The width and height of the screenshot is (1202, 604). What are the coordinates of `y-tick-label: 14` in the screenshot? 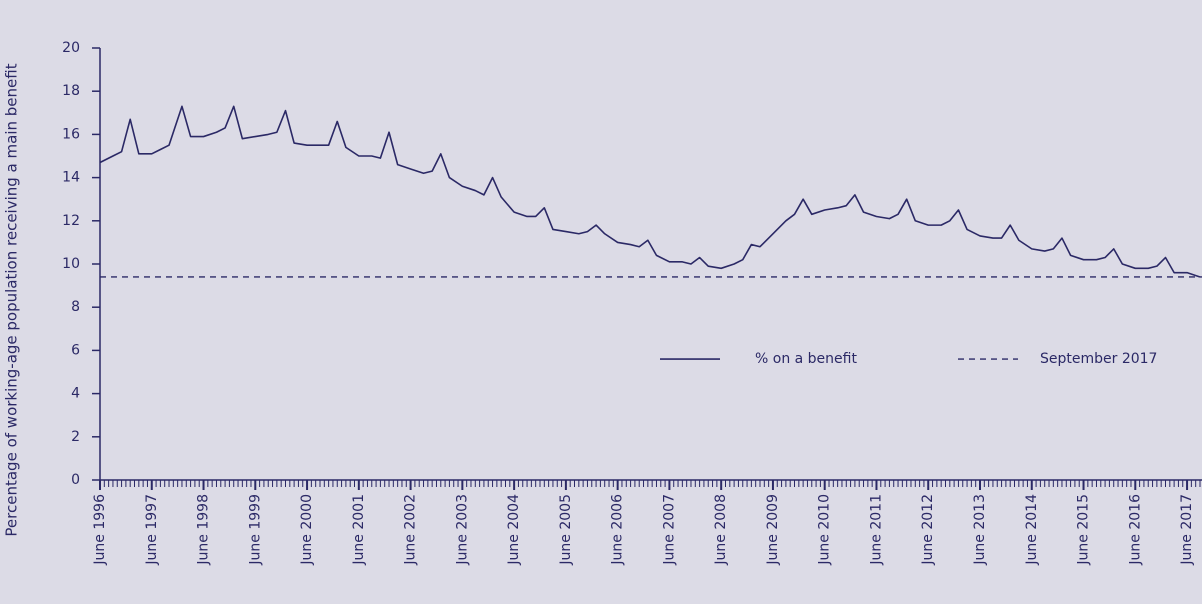 It's located at (71, 178).